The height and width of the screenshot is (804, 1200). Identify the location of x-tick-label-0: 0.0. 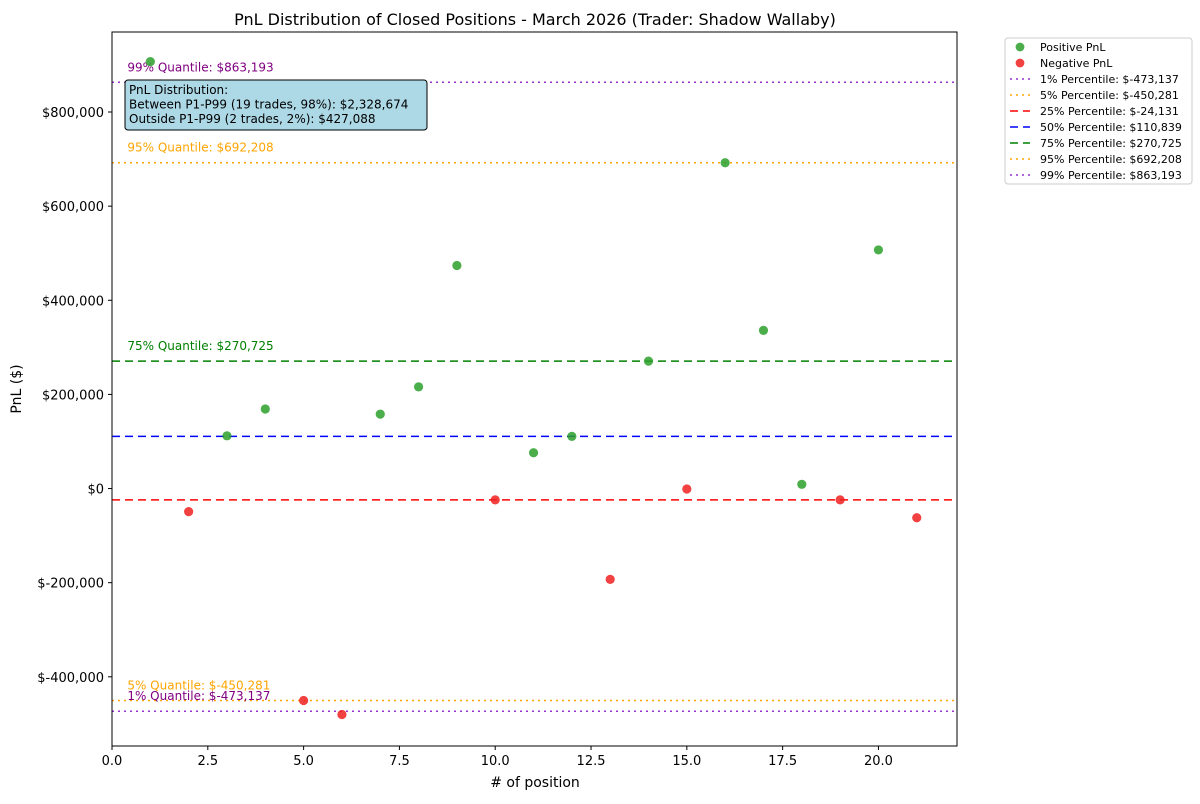
(112, 761).